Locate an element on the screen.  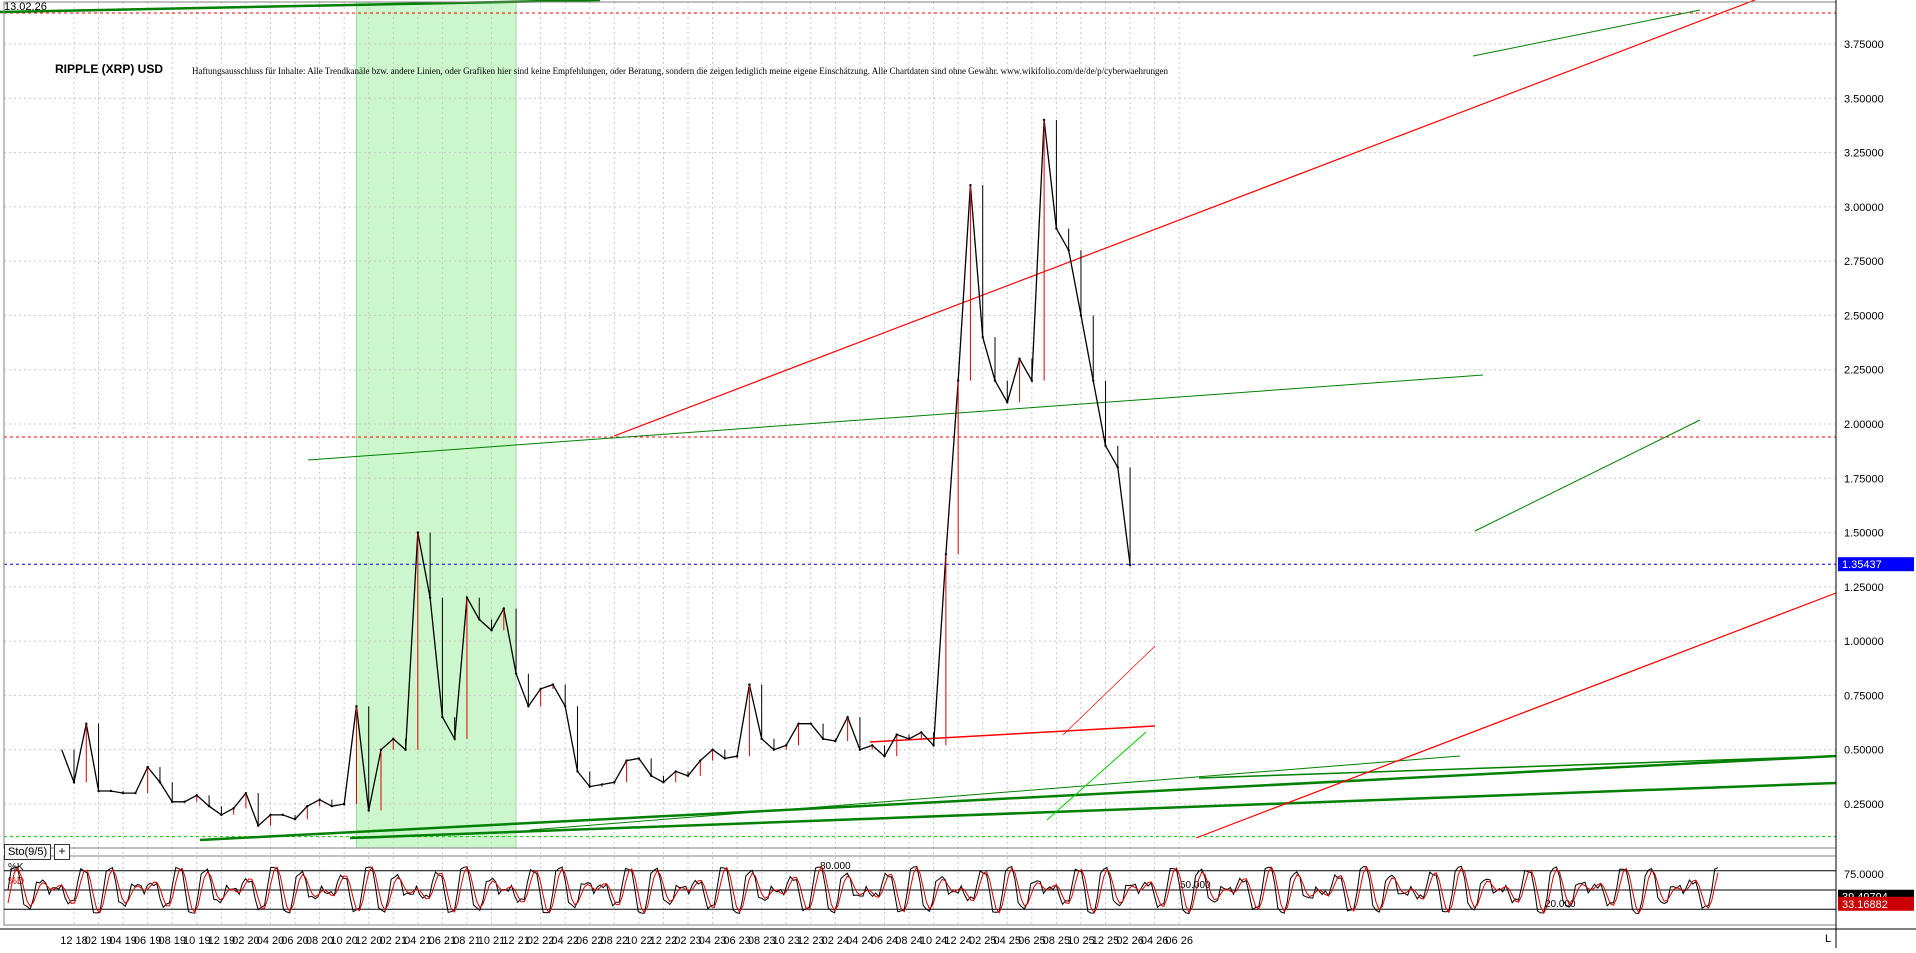
chart-title: RIPPLE (XRP) USD is located at coordinates (109, 69).